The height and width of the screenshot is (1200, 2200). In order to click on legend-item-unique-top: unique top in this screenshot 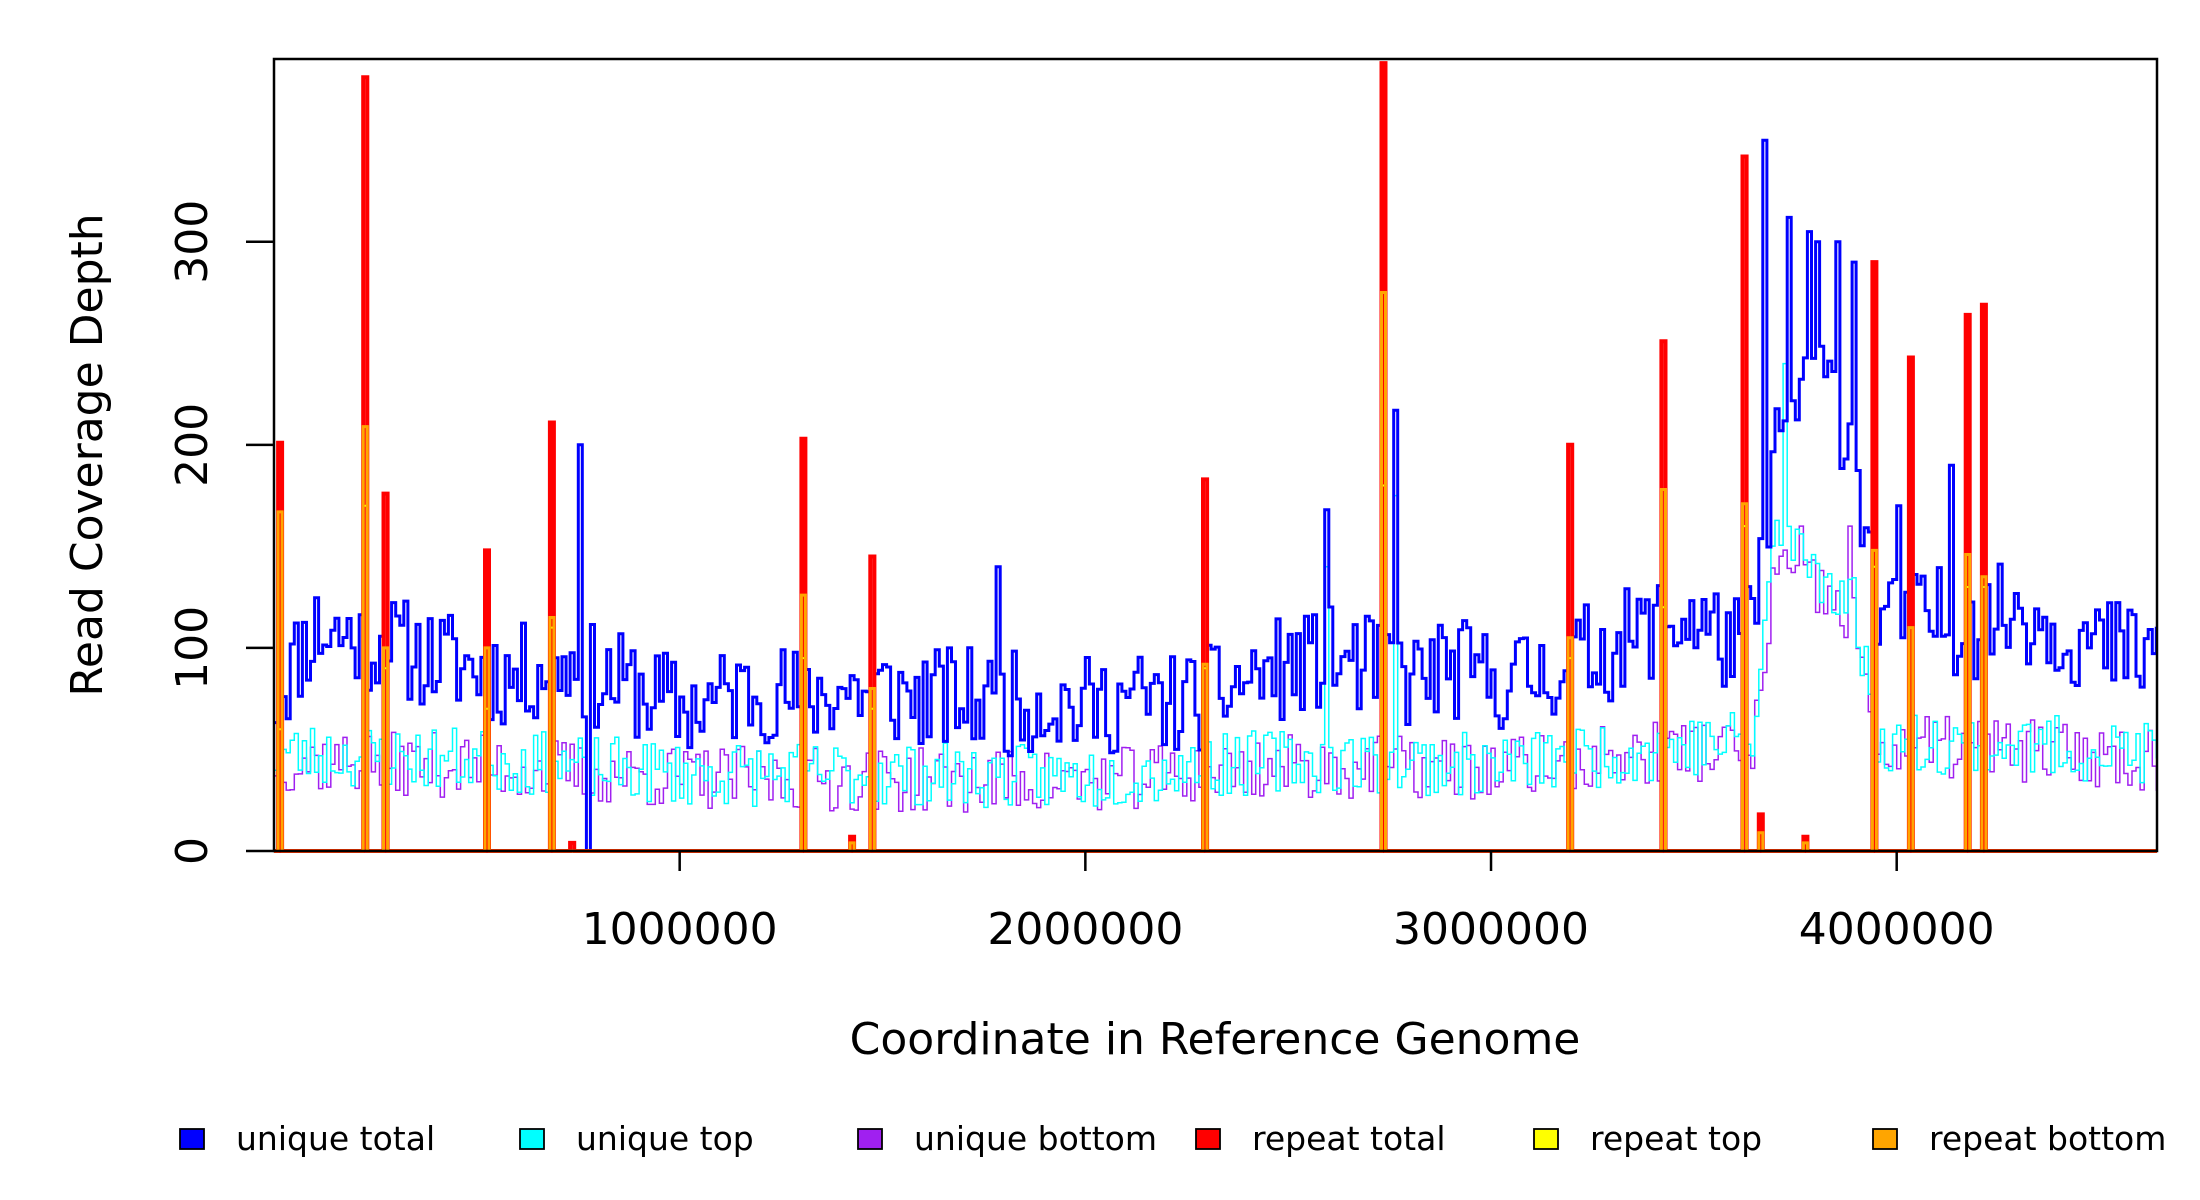, I will do `click(636, 1138)`.